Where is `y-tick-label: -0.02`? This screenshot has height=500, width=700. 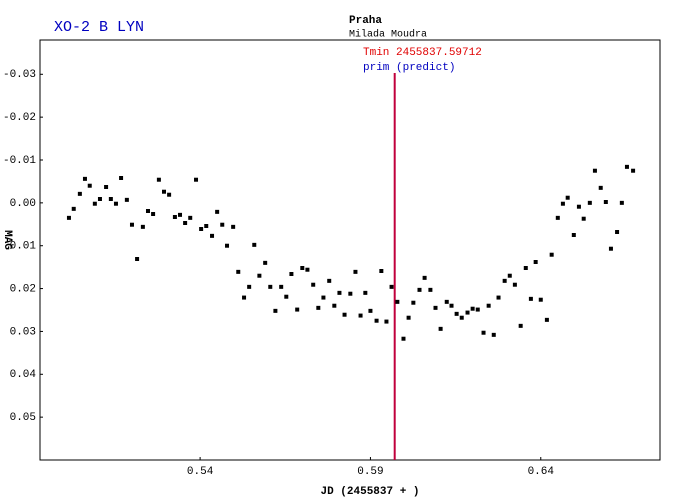
y-tick-label: -0.02 is located at coordinates (19, 118).